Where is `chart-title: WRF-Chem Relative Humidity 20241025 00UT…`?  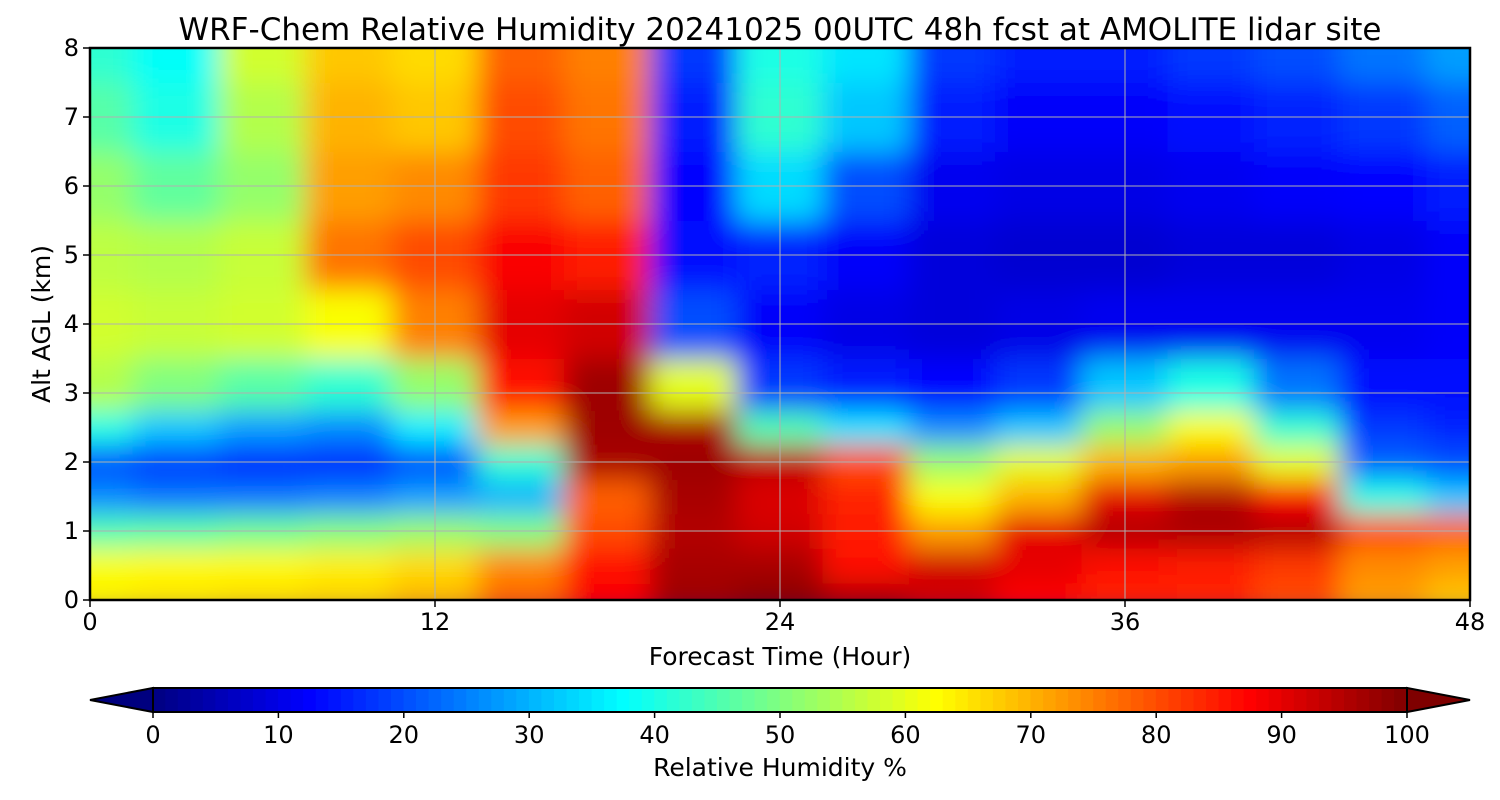
chart-title: WRF-Chem Relative Humidity 20241025 00UT… is located at coordinates (779, 30).